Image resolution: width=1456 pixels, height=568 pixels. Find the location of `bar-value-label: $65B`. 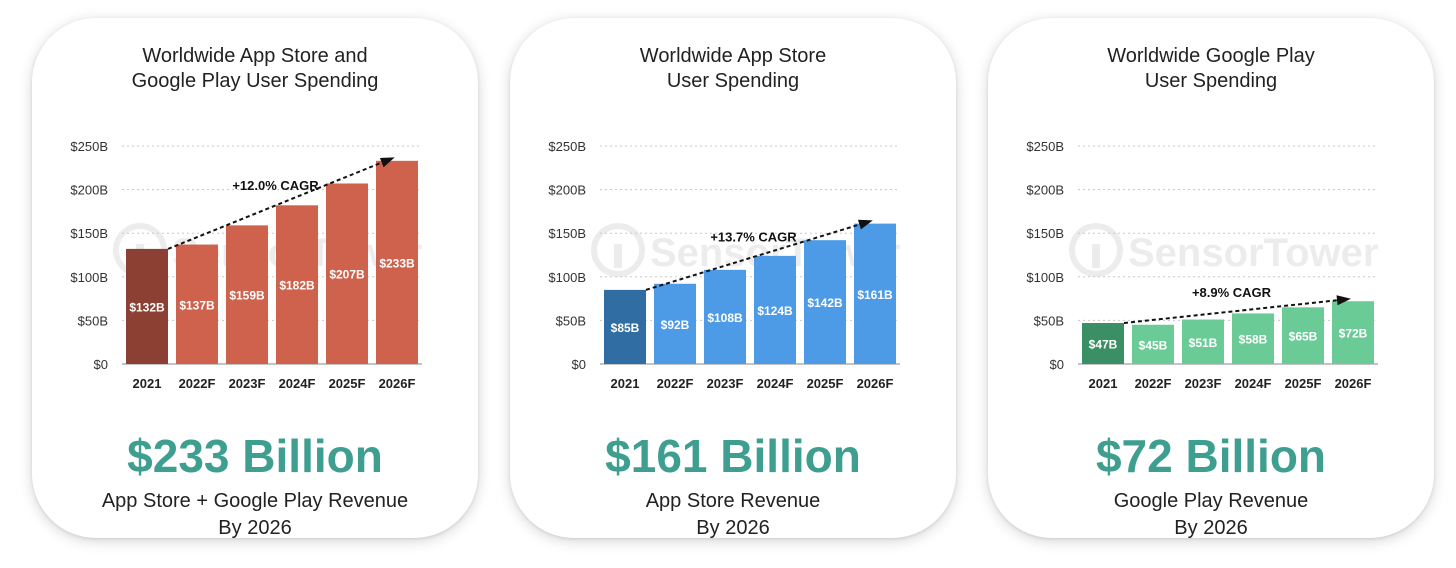

bar-value-label: $65B is located at coordinates (1303, 337).